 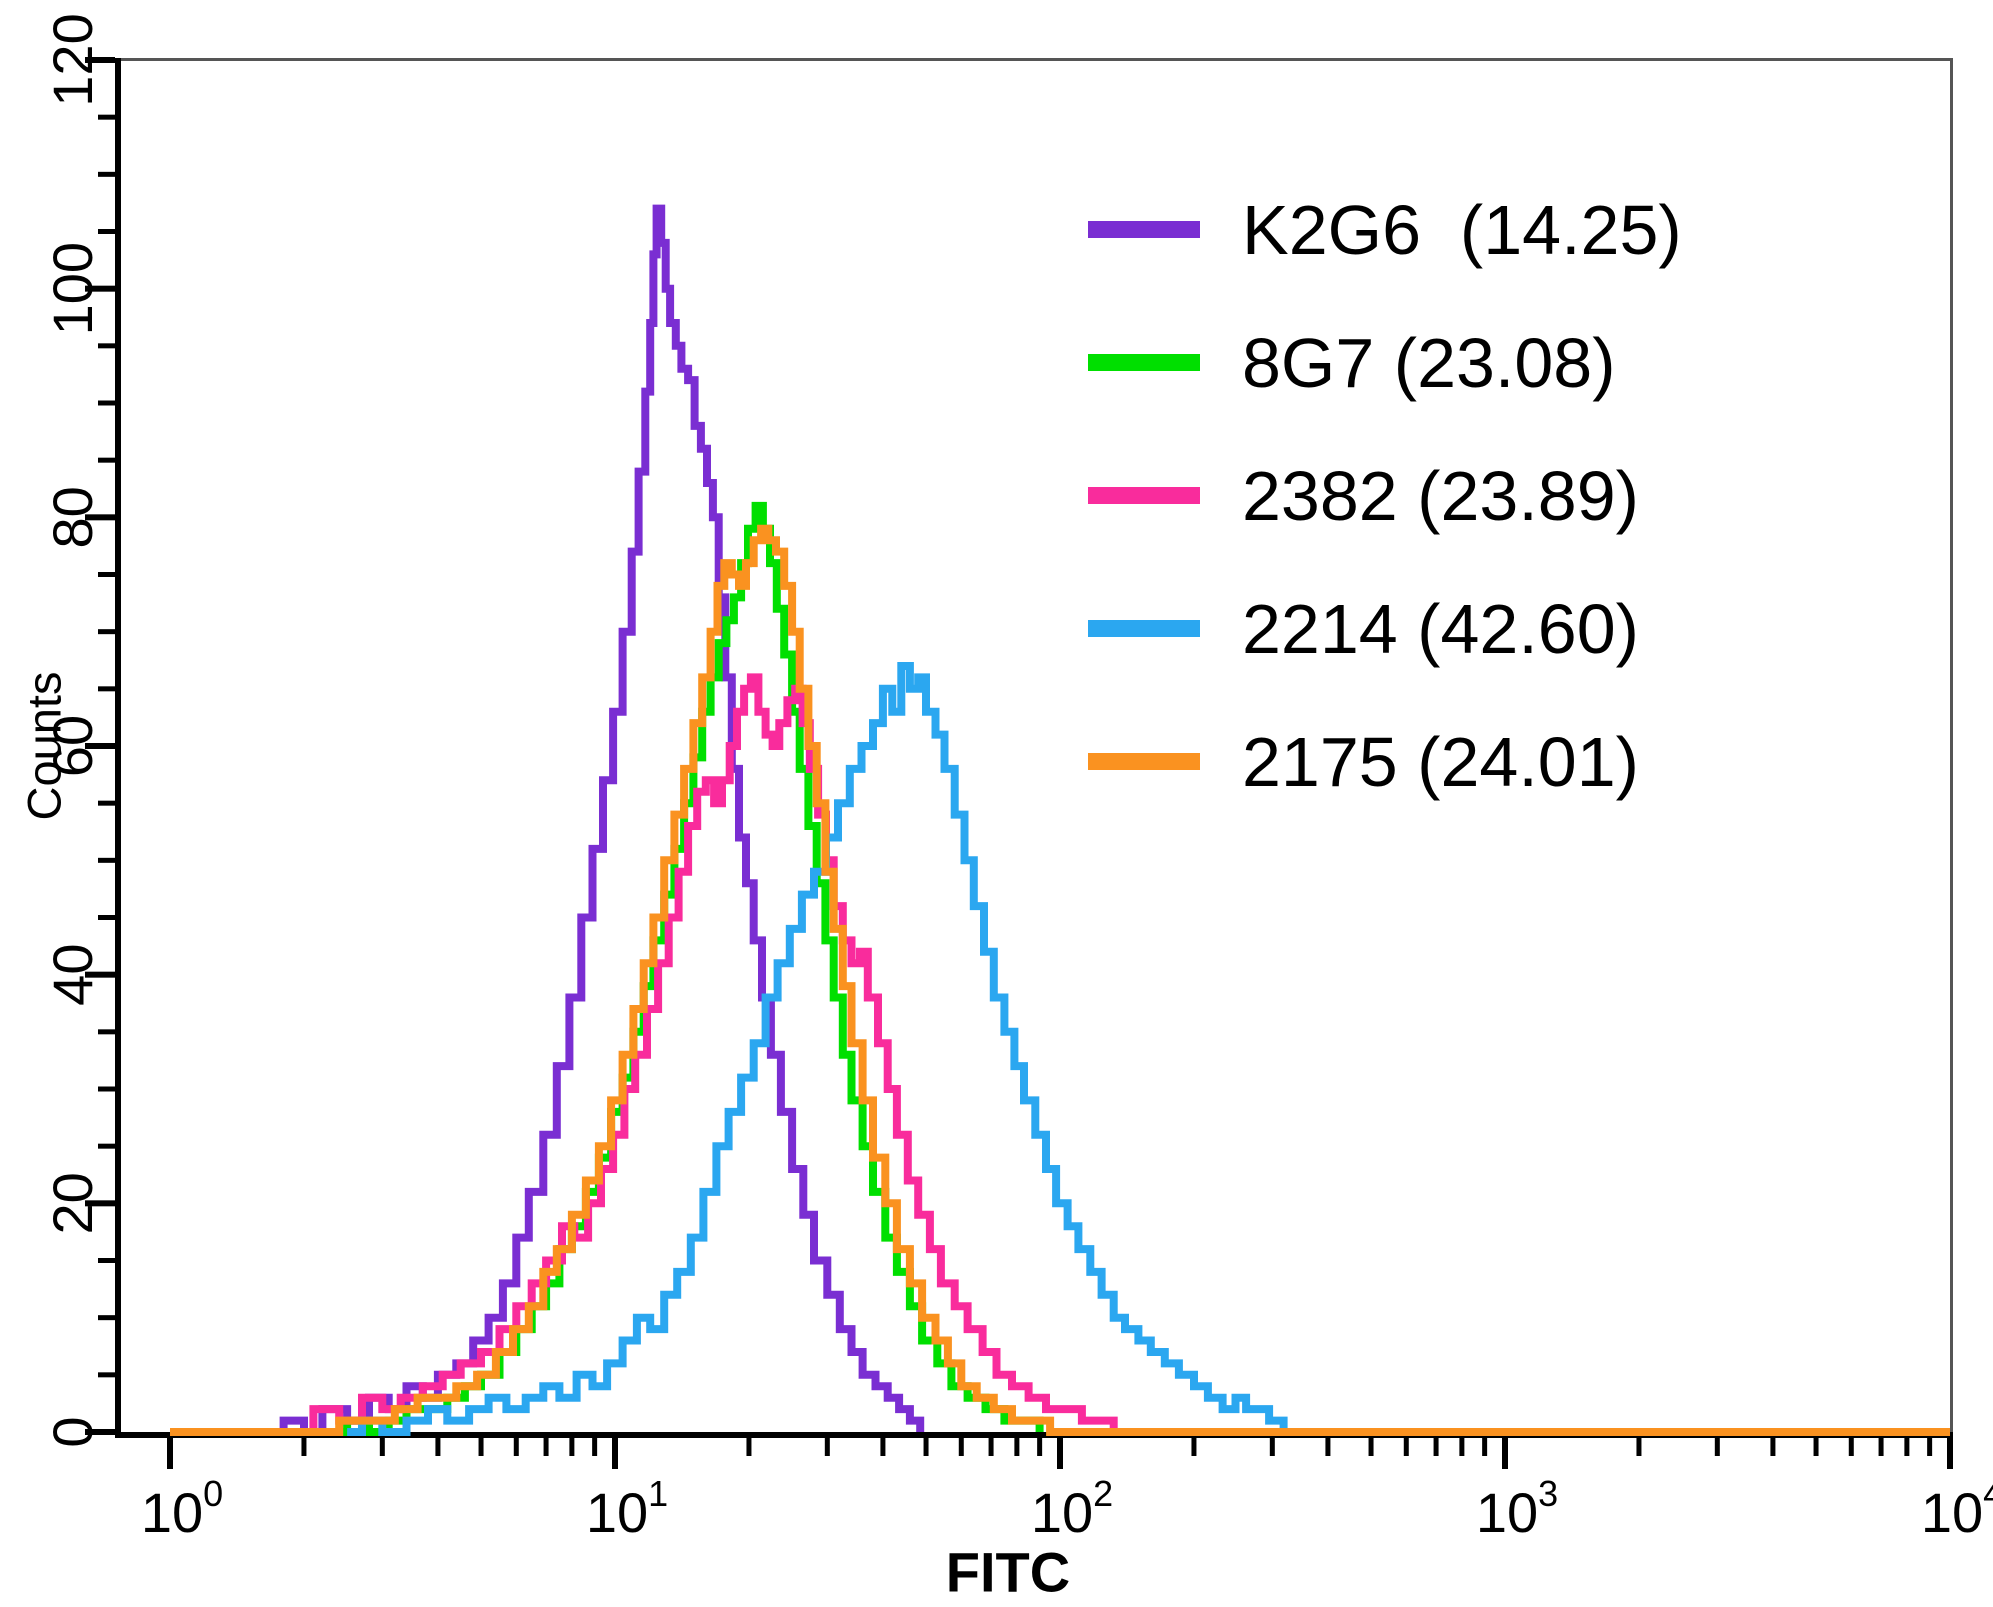 I want to click on legend-label: 2175 (24.01), so click(x=1440, y=761).